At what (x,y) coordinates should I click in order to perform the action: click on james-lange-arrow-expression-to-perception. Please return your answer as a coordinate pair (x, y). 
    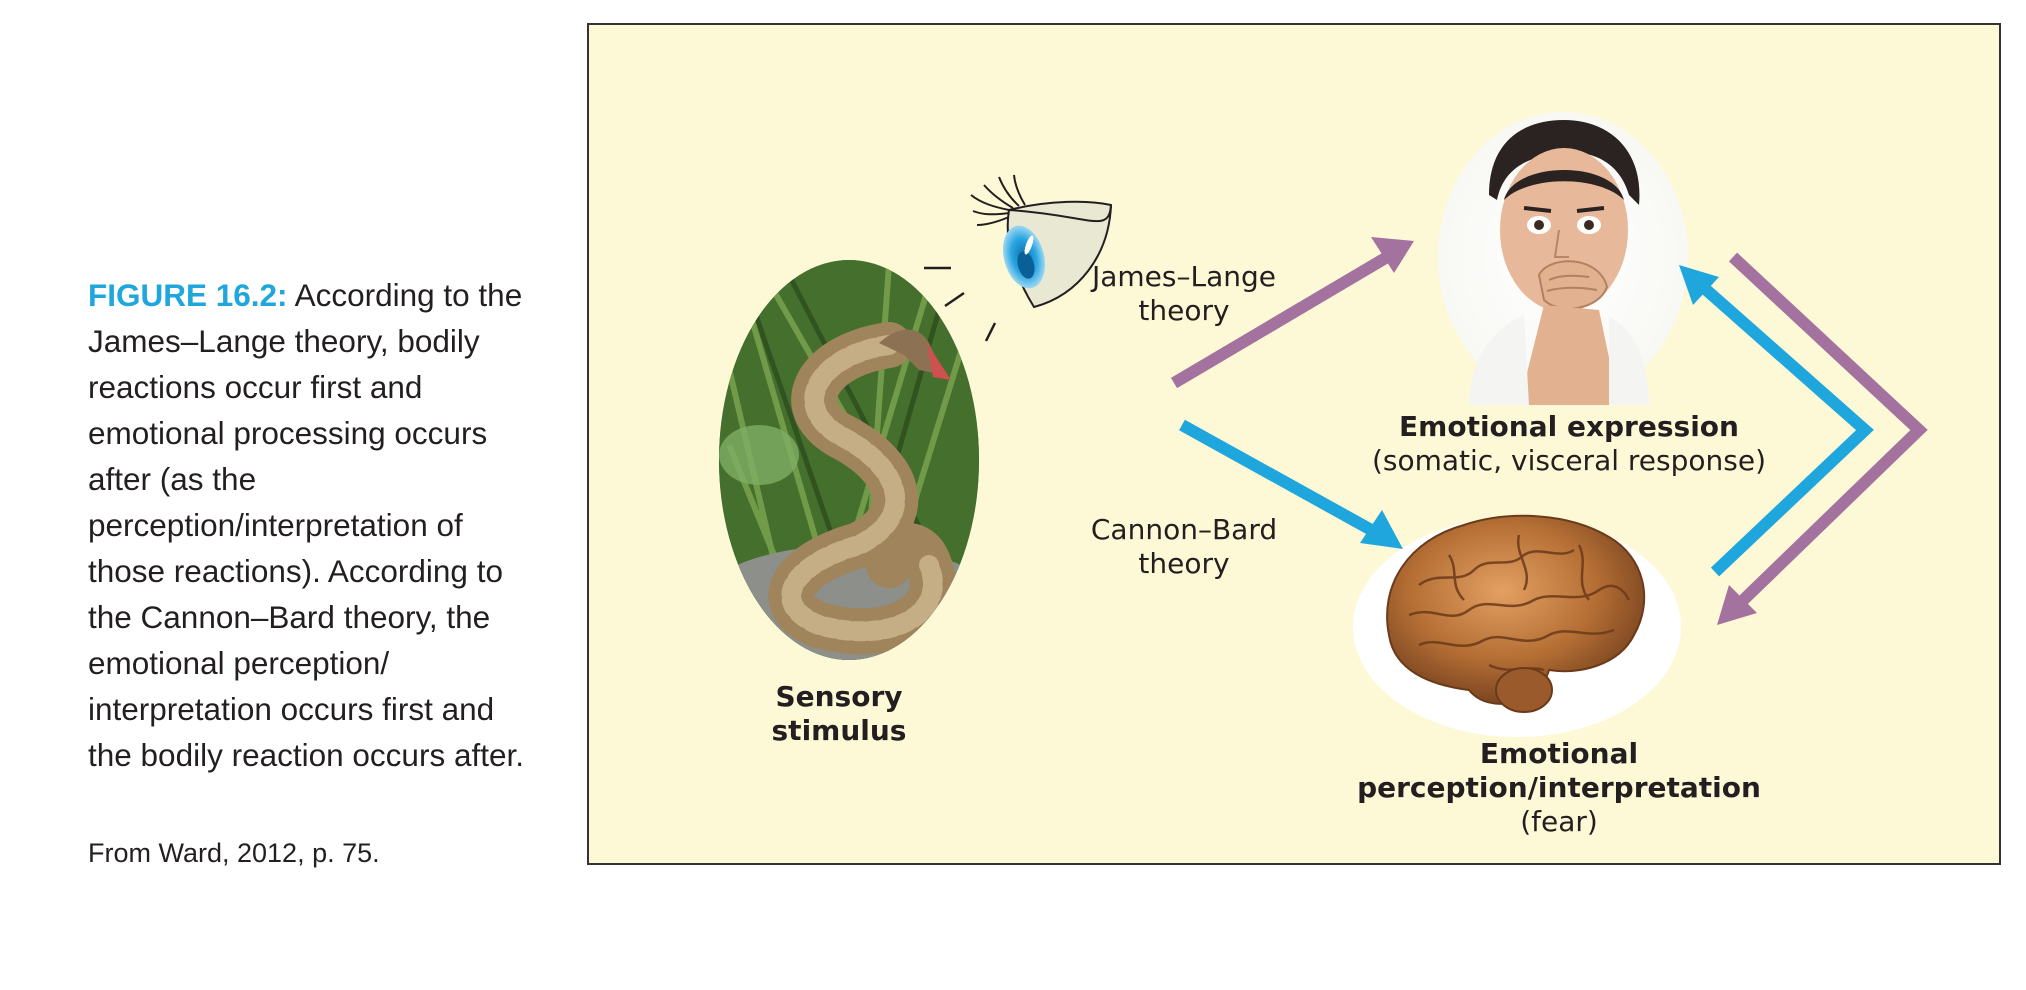
    Looking at the image, I should click on (1822, 438).